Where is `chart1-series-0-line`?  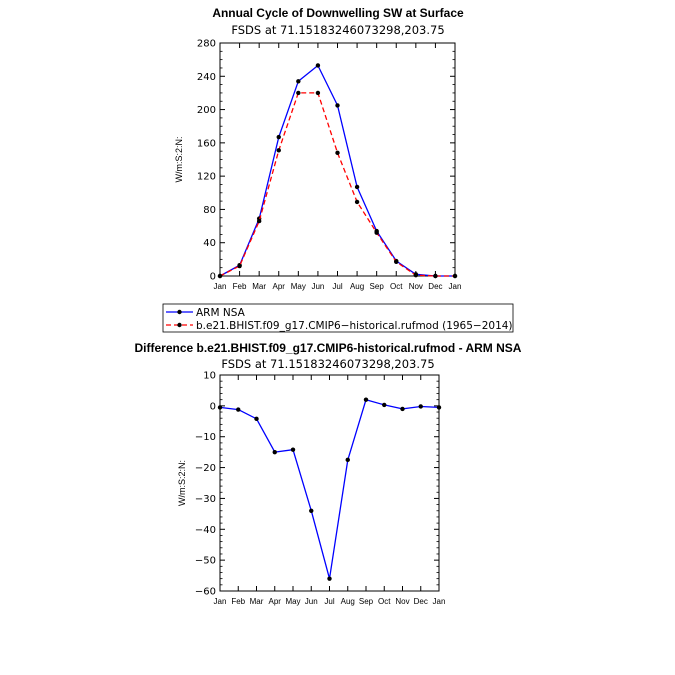
chart1-series-0-line is located at coordinates (337, 170).